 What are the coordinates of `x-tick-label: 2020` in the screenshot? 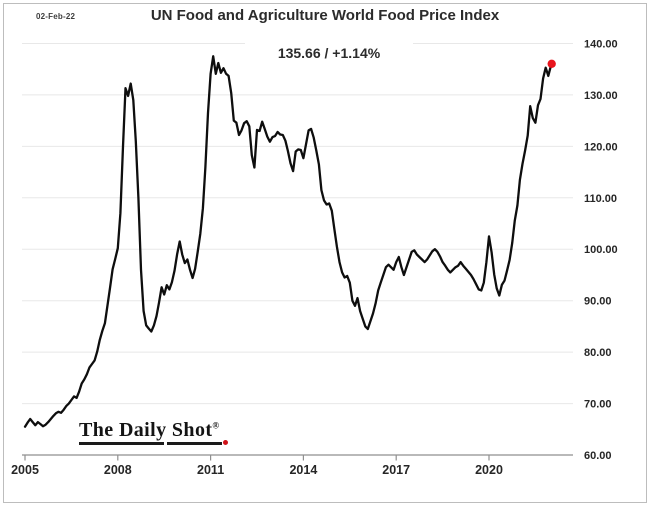 It's located at (489, 470).